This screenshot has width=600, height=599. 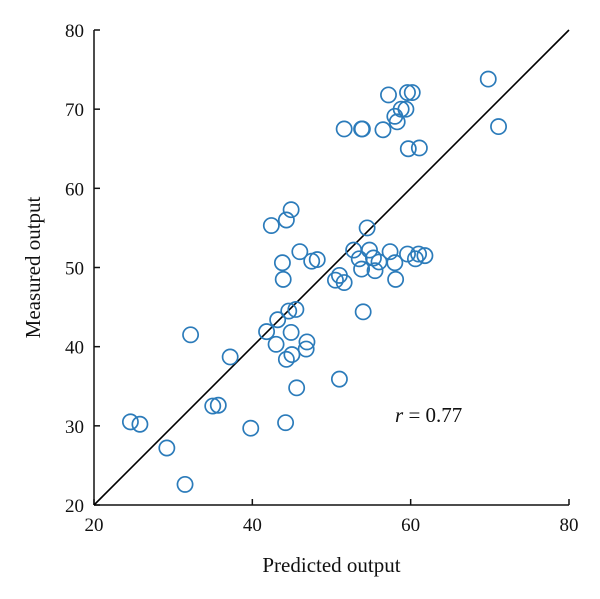 I want to click on y-tick-label: 20, so click(x=74, y=506).